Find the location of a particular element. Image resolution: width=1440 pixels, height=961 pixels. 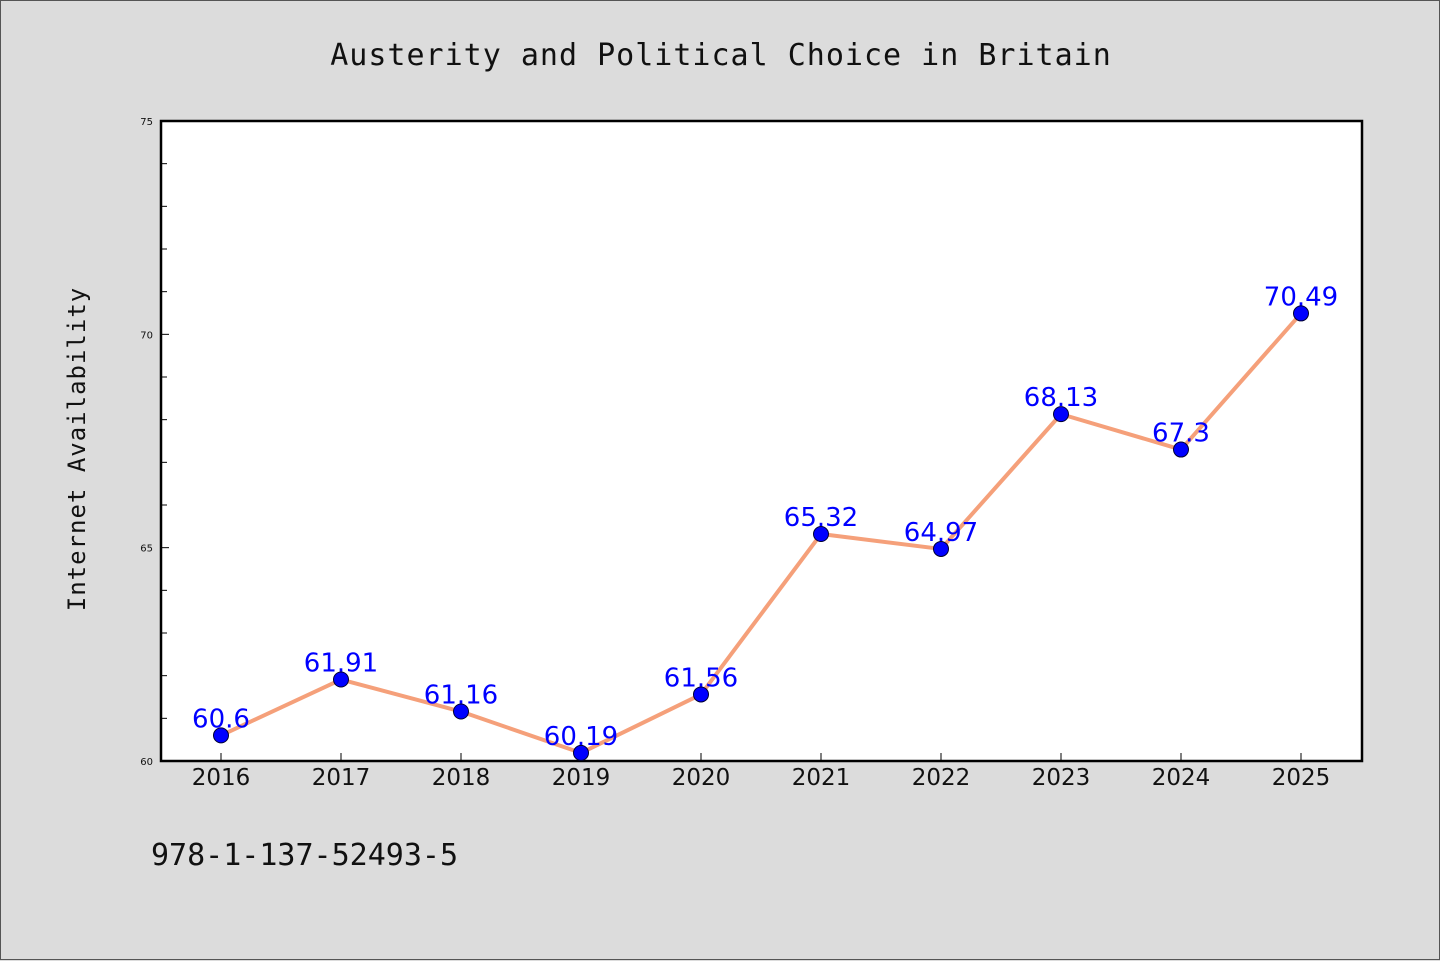

x-tick-label: 2020 is located at coordinates (701, 778).